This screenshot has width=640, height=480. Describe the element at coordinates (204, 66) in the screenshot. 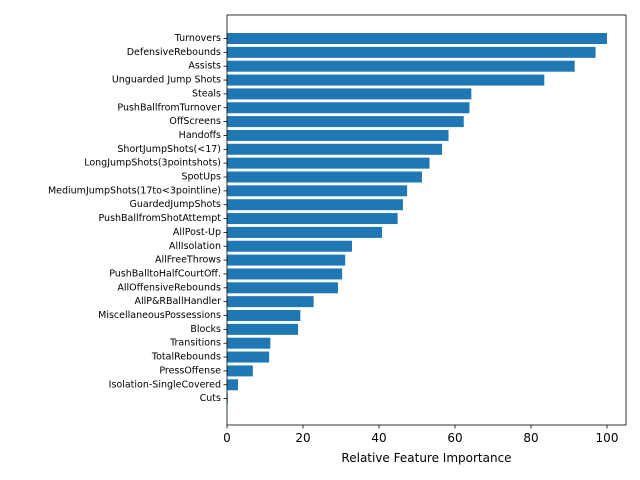

I see `category-label: Assists` at that location.